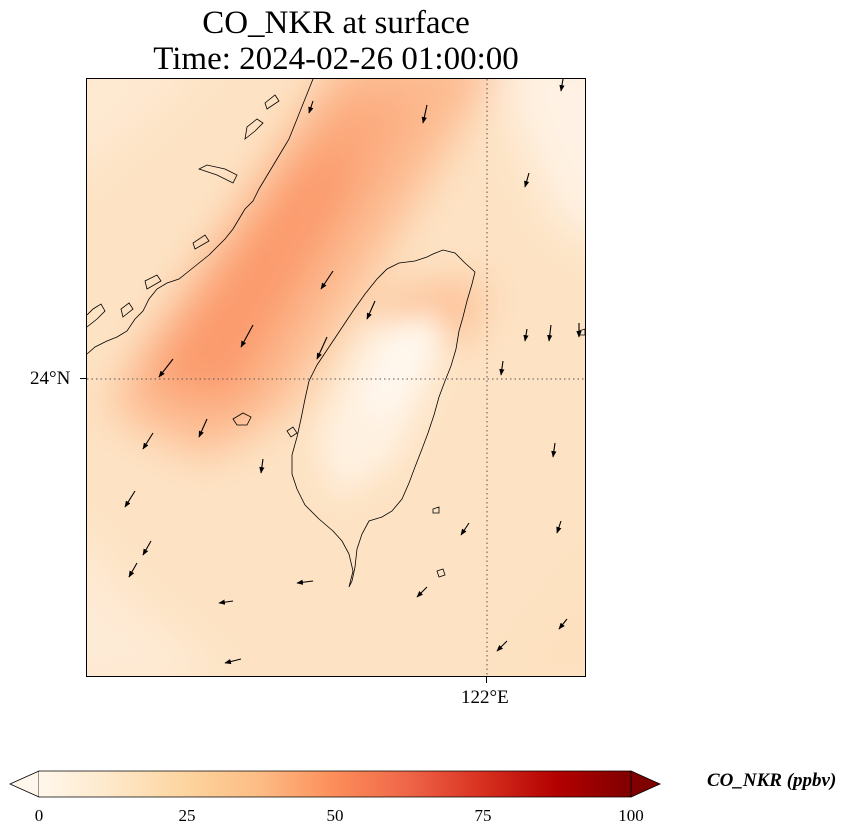 The width and height of the screenshot is (858, 836). Describe the element at coordinates (485, 697) in the screenshot. I see `lon-tick-label: 122°E` at that location.